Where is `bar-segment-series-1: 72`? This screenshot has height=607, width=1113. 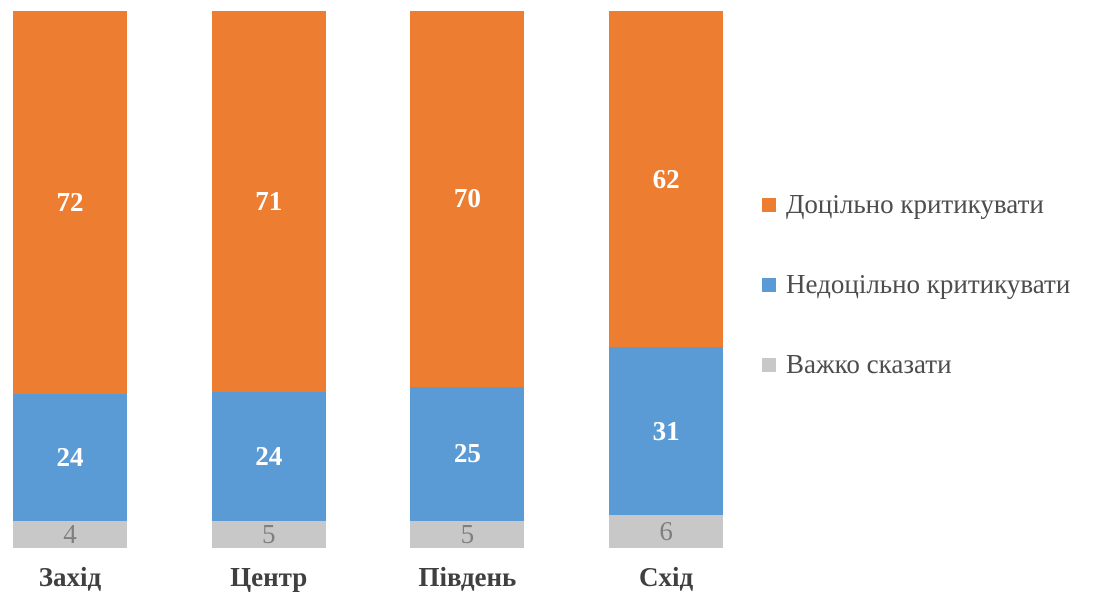
bar-segment-series-1: 72 is located at coordinates (70, 202).